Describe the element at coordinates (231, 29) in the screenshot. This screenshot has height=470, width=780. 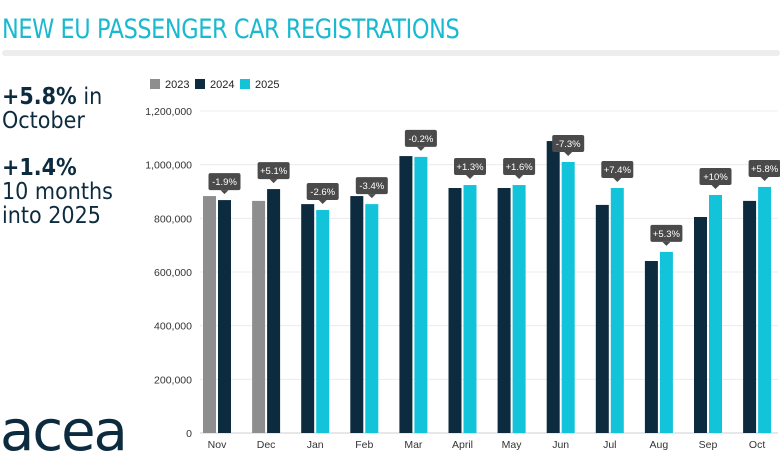
I see `page-title: NEW EU PASSENGER CAR REGISTRATIONS` at that location.